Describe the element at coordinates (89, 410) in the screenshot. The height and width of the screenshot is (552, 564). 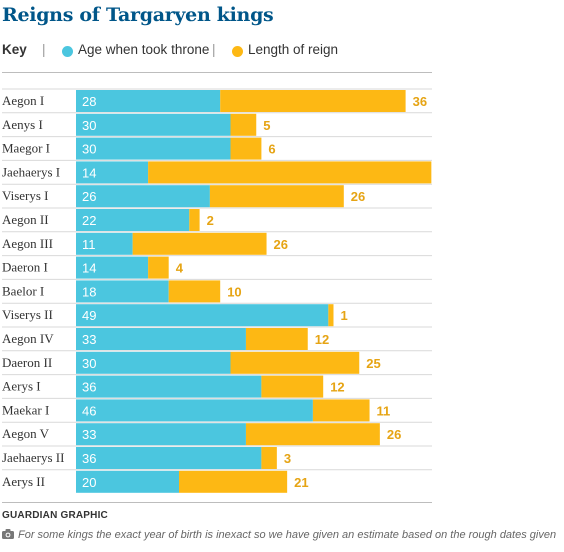
I see `age-value-label: 46` at that location.